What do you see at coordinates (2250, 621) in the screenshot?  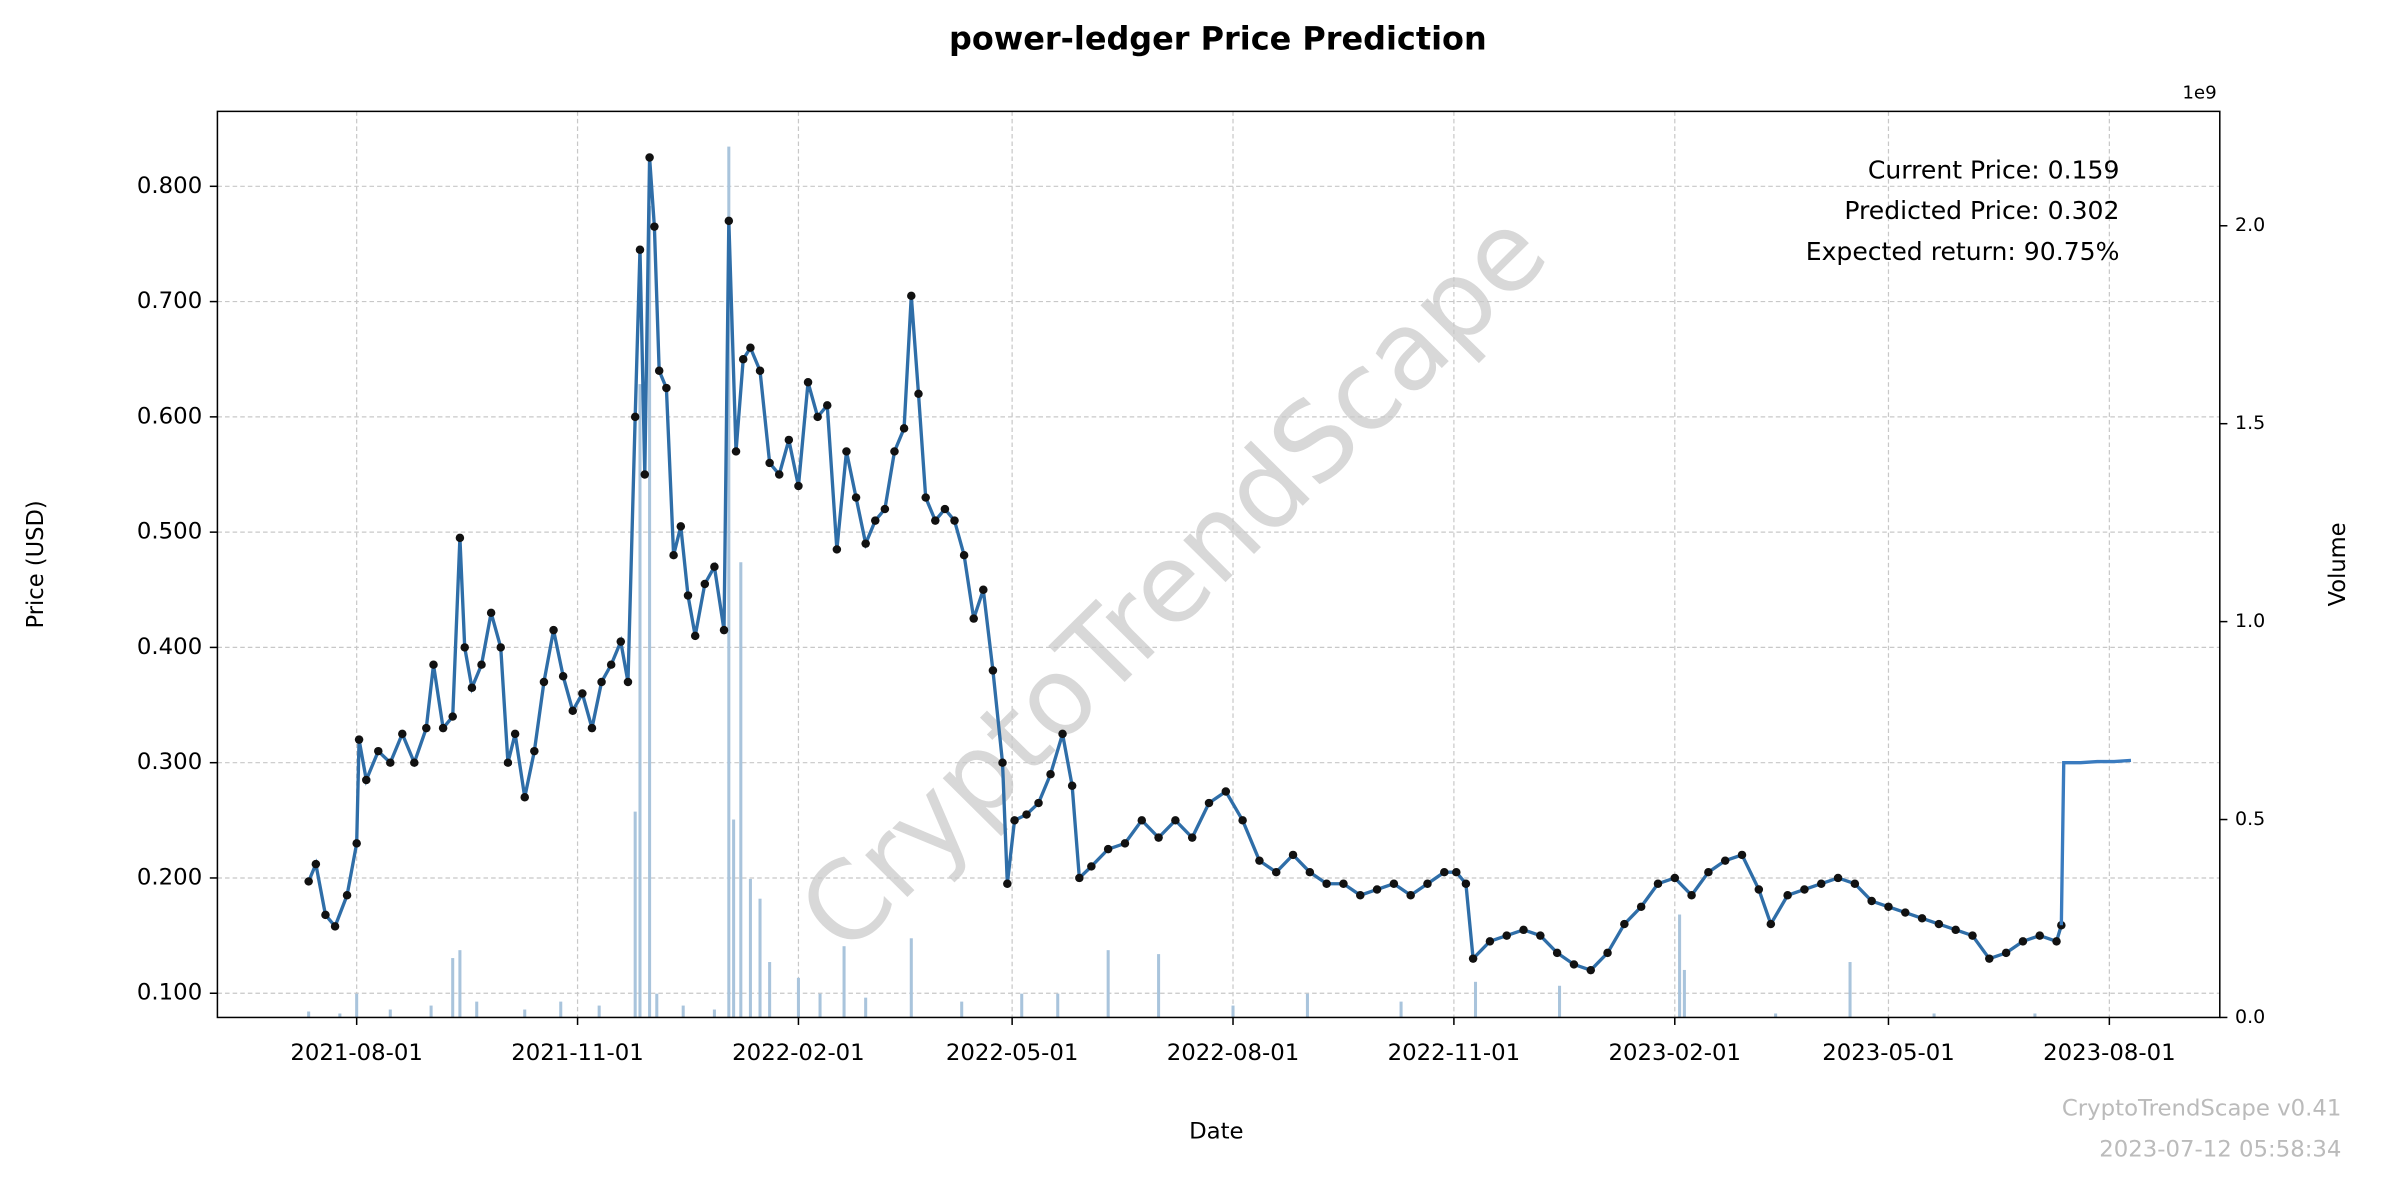 I see `y2-tick-label: 1.0` at bounding box center [2250, 621].